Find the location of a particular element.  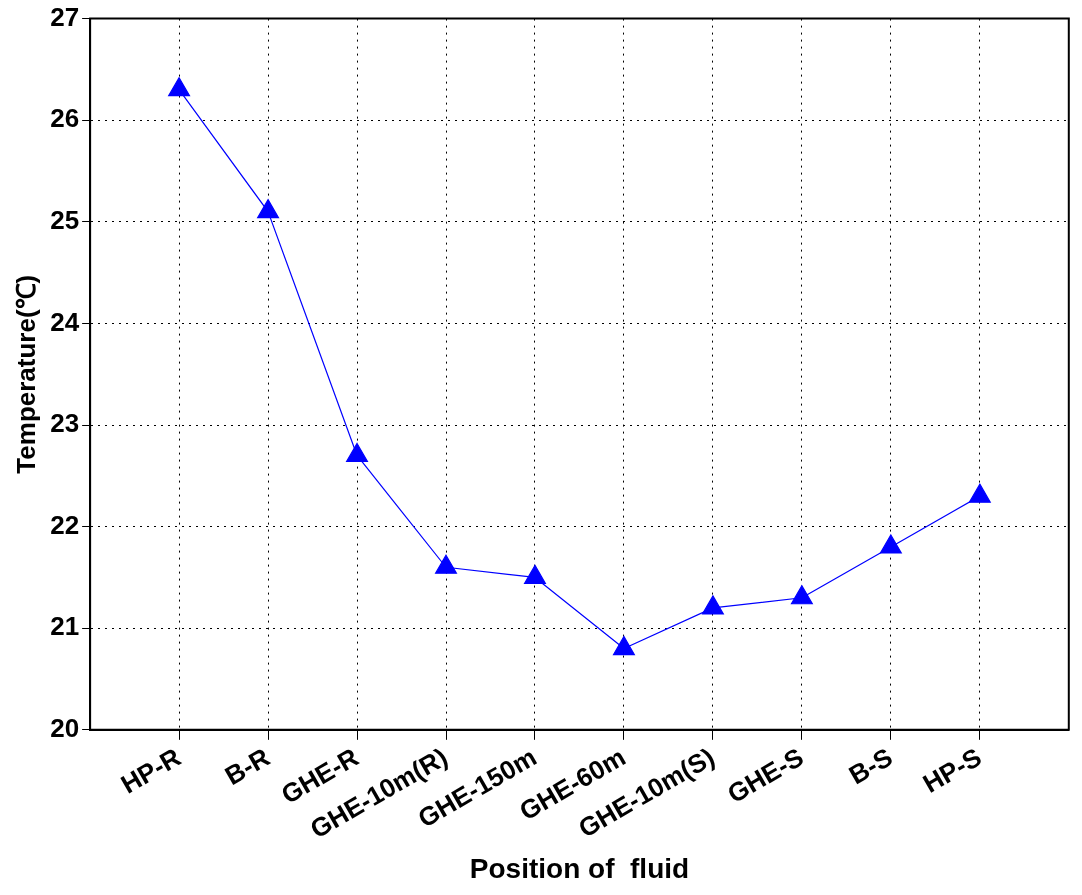

y-axis-title: Temperature(℃) is located at coordinates (25, 374).